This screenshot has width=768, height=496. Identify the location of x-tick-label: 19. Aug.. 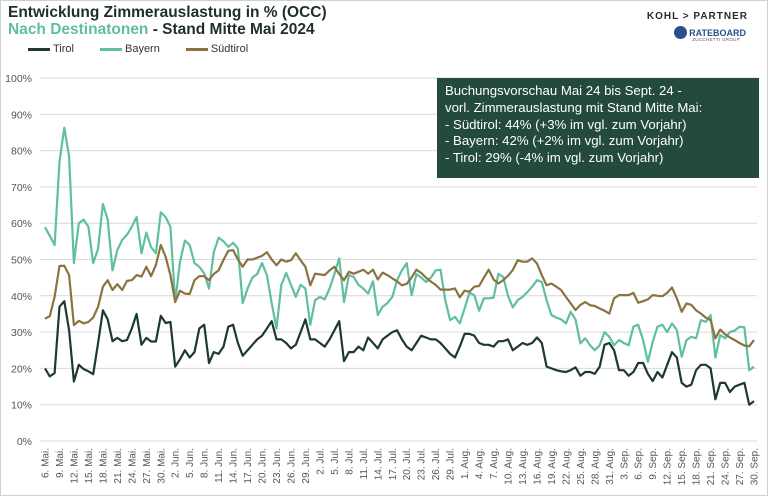
(552, 466).